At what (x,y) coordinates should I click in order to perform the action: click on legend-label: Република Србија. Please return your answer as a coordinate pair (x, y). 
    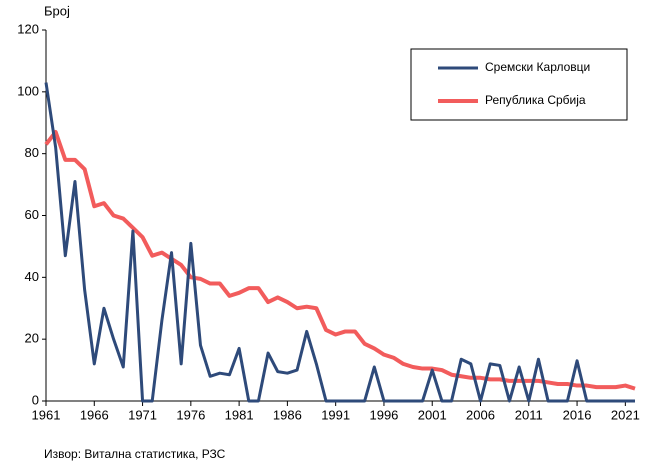
    Looking at the image, I should click on (535, 100).